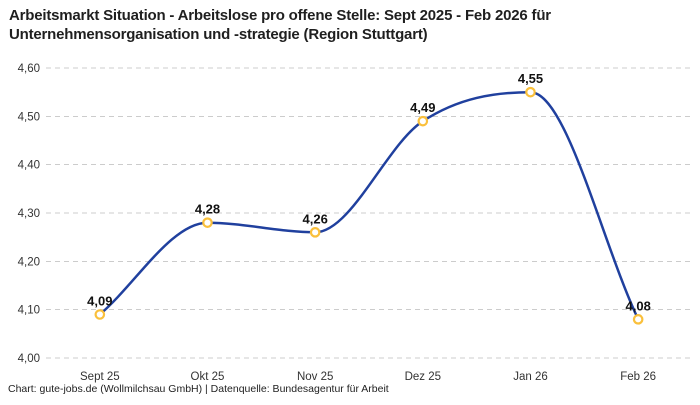 The width and height of the screenshot is (700, 405). Describe the element at coordinates (29, 262) in the screenshot. I see `y-tick-label: 4,20` at that location.